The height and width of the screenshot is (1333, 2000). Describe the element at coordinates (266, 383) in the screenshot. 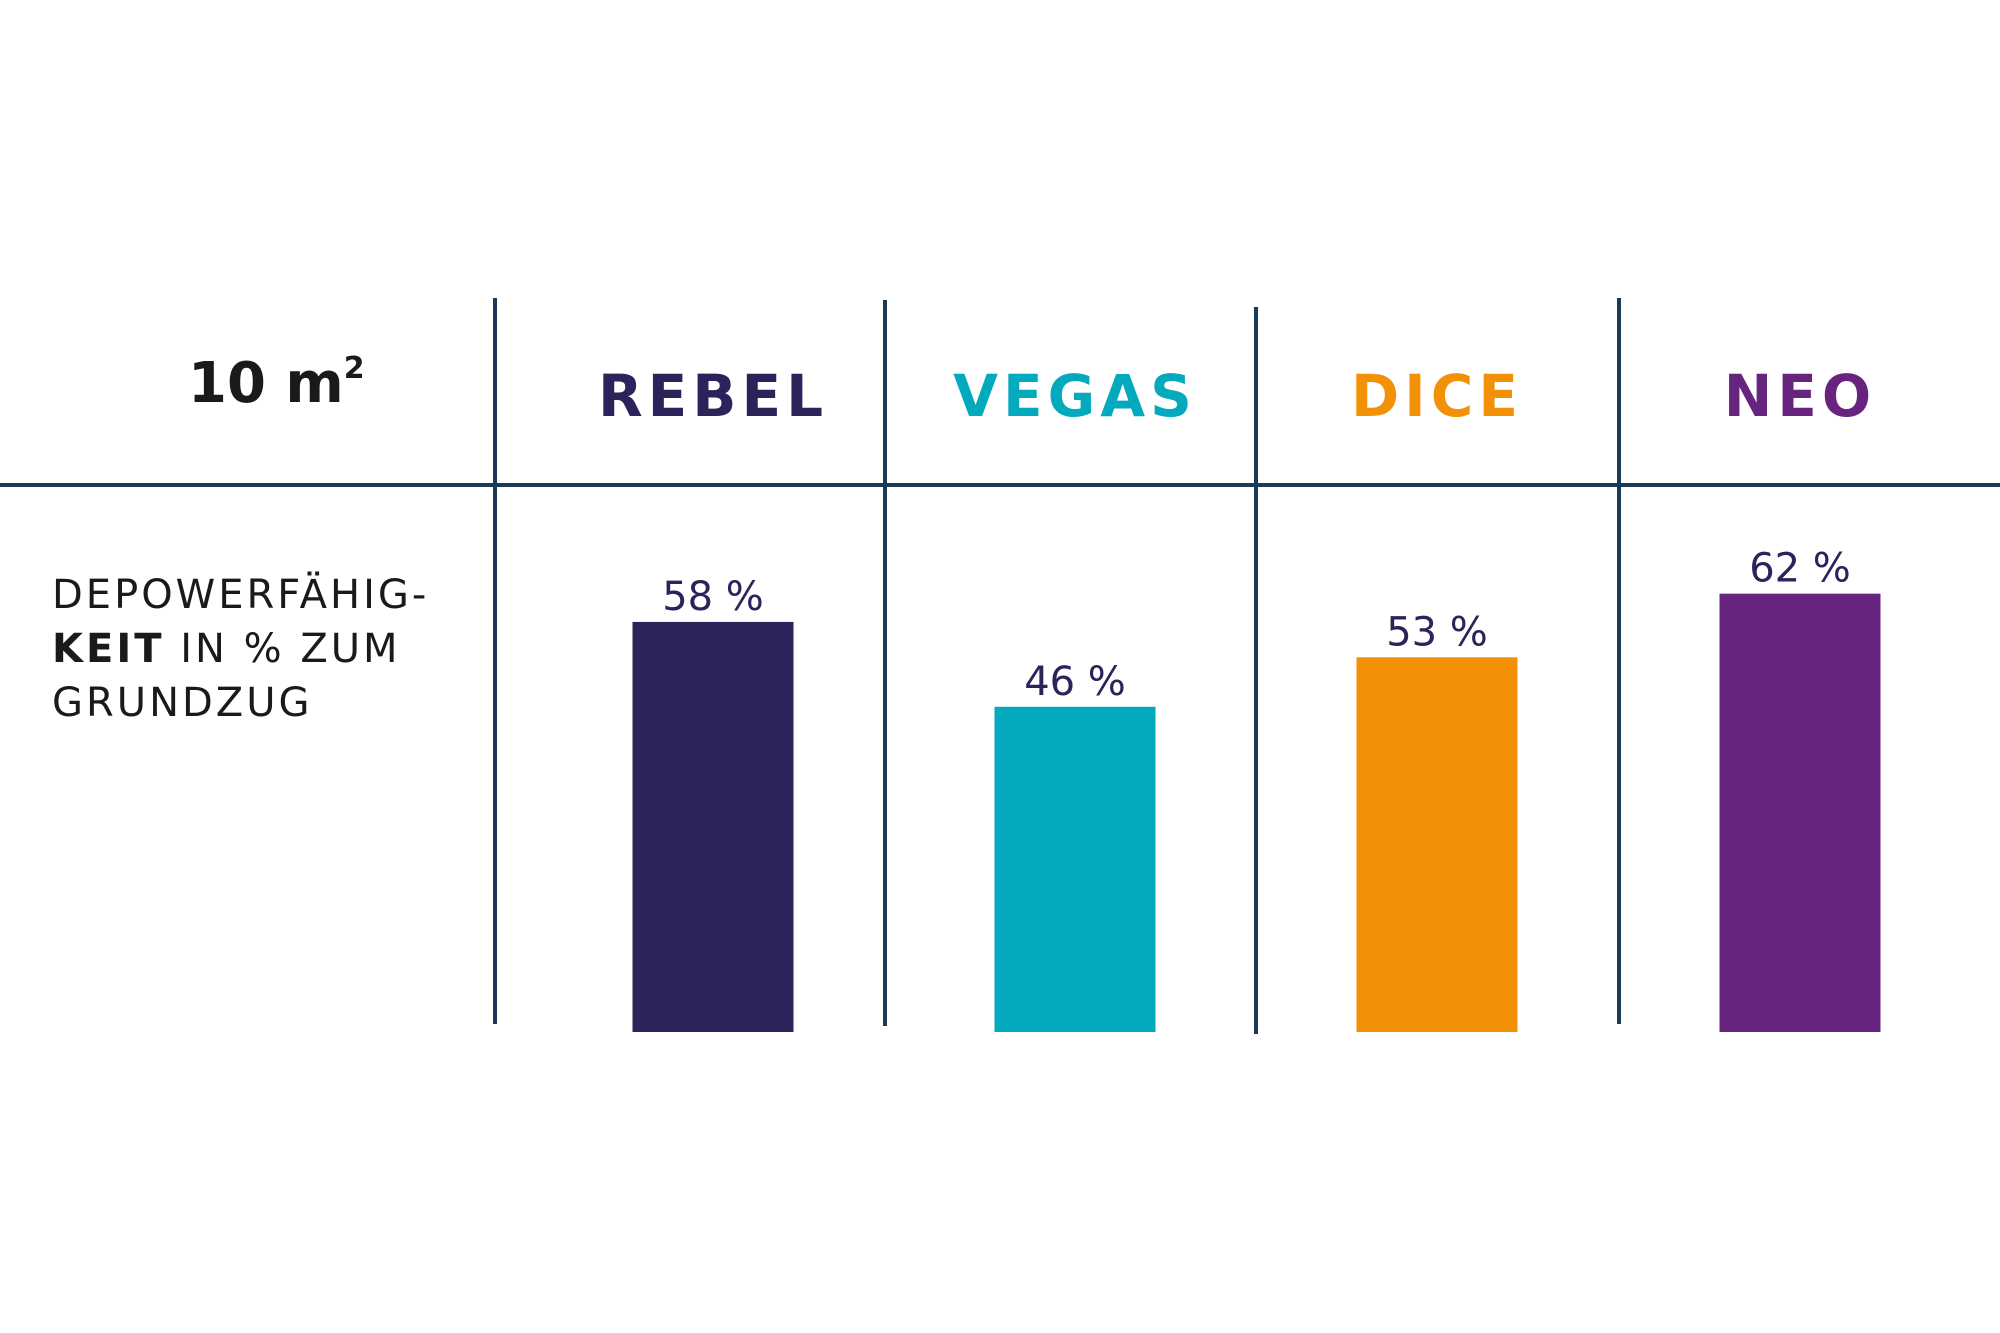

I see `size-label-main: 10 m` at that location.